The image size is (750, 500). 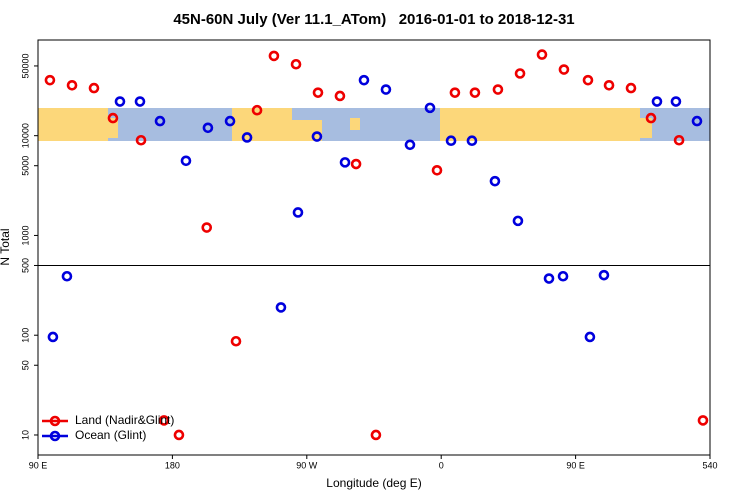 What do you see at coordinates (25, 166) in the screenshot?
I see `y-tick-label: 5000` at bounding box center [25, 166].